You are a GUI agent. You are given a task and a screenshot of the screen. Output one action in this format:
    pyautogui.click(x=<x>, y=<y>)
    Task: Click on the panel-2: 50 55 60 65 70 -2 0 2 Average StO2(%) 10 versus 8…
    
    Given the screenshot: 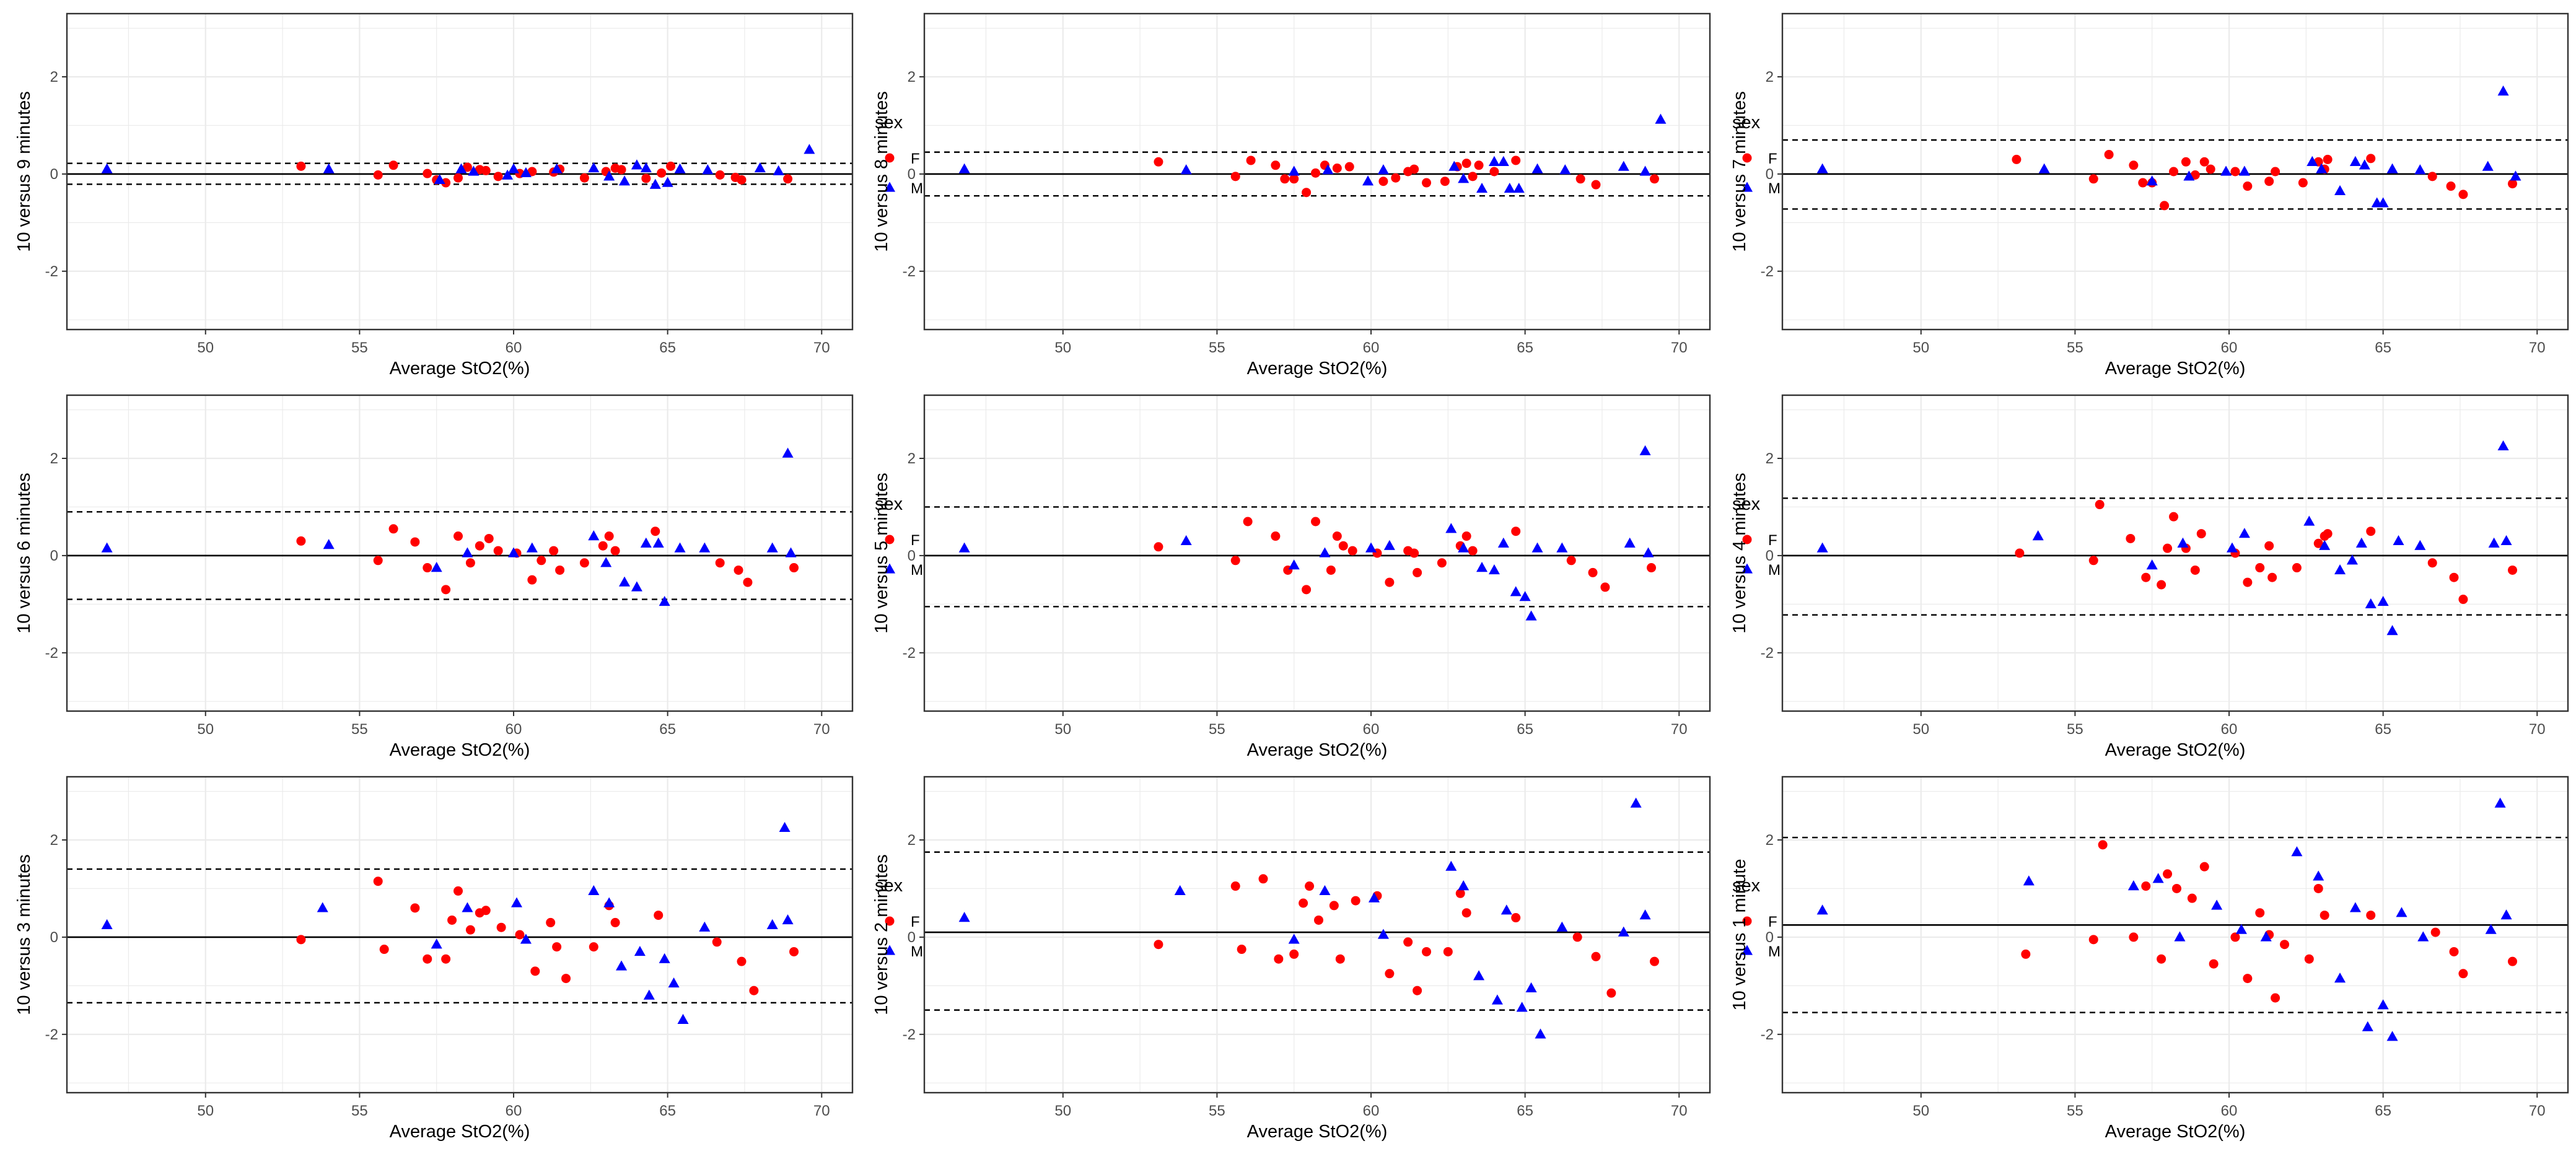 What is the action you would take?
    pyautogui.click(x=1326, y=195)
    